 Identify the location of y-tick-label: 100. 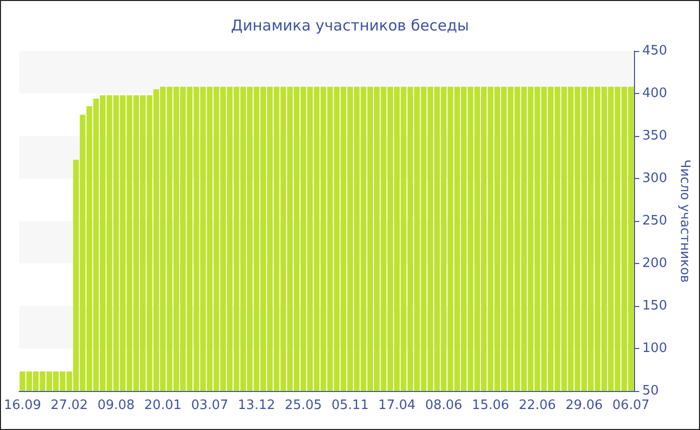
(655, 348).